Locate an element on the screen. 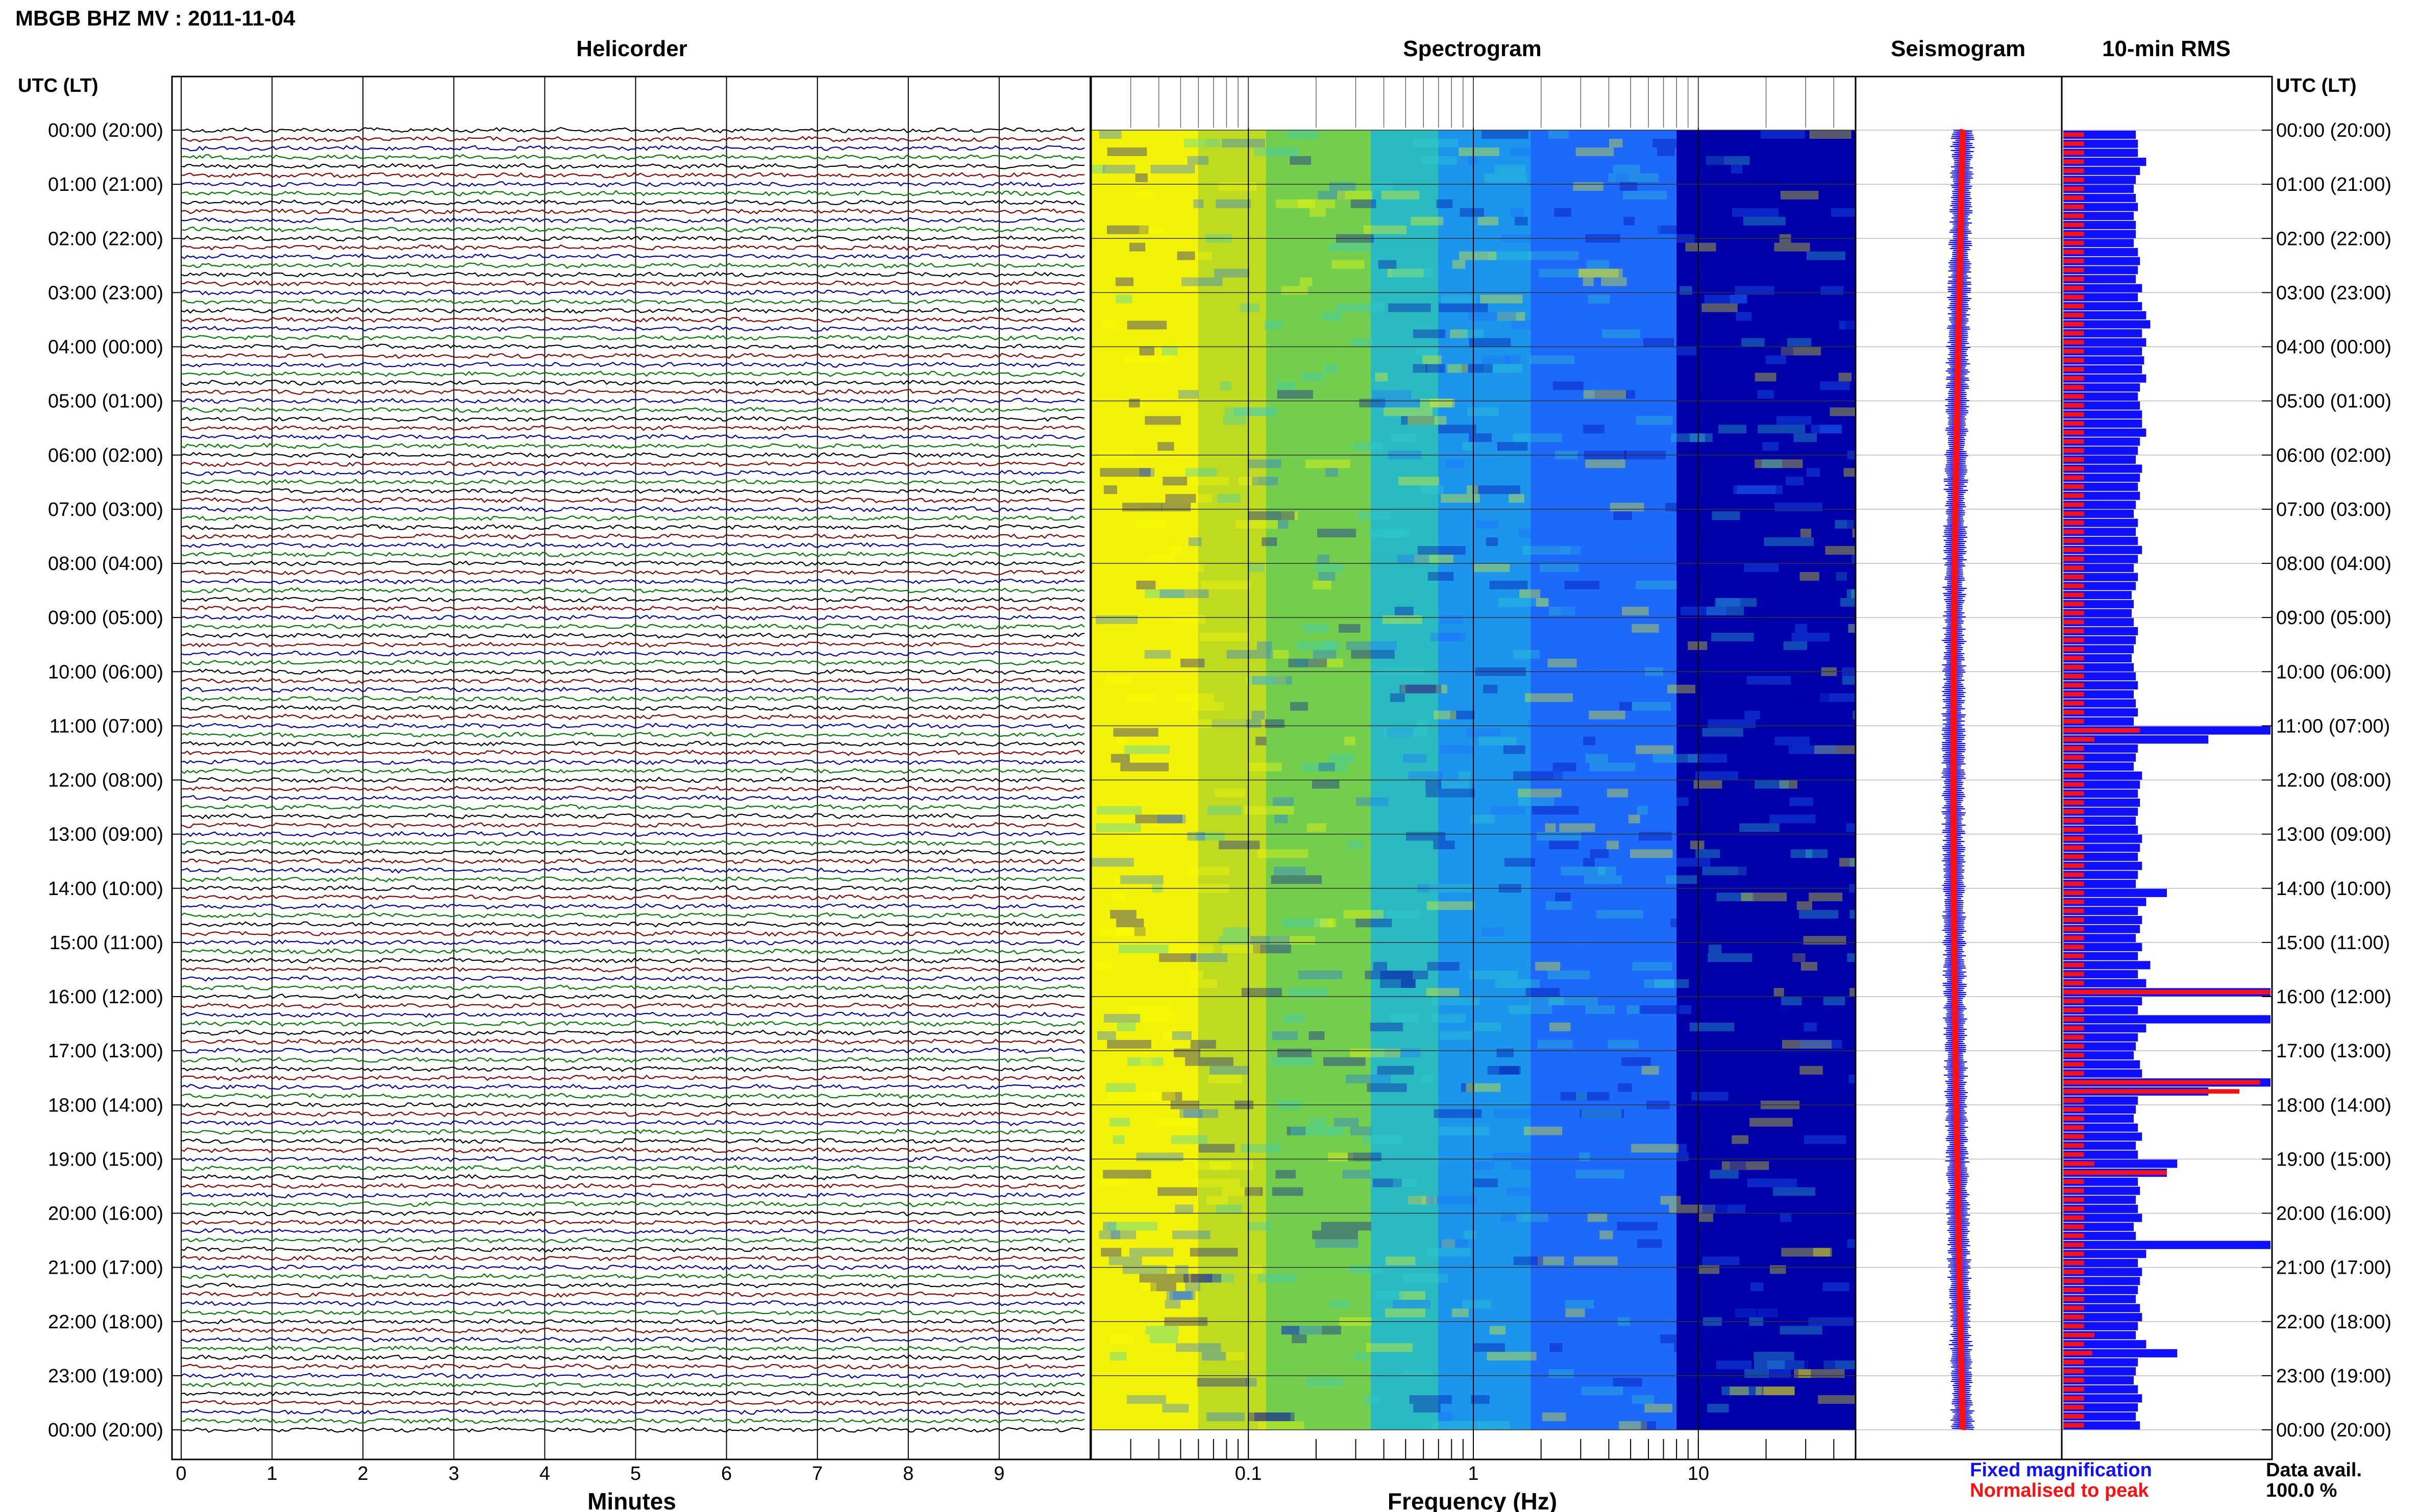 The width and height of the screenshot is (2419, 1512). data-avail-label: Data avail. is located at coordinates (2314, 1470).